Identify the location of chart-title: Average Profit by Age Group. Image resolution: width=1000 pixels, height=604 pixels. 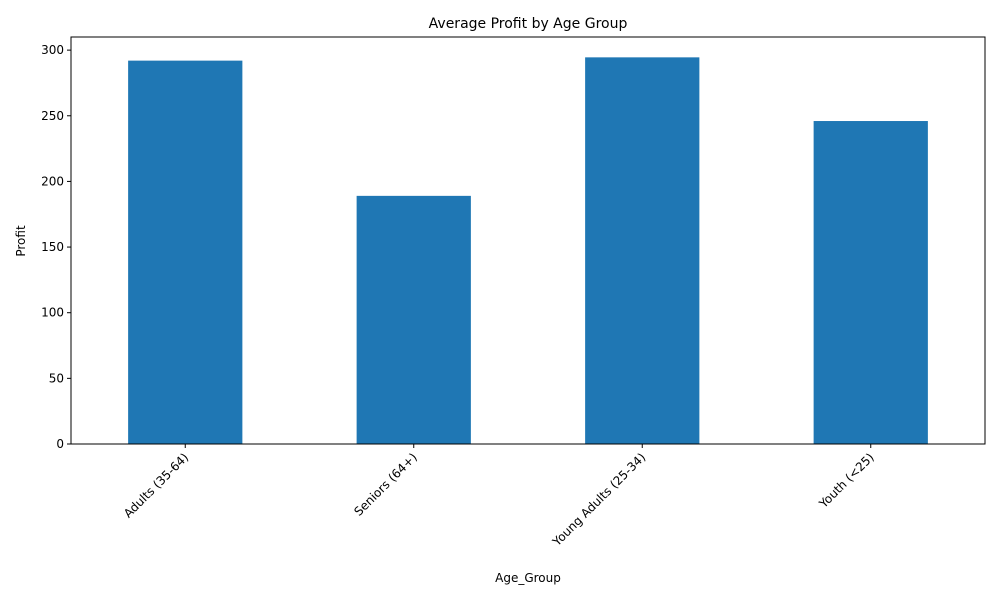
(528, 24).